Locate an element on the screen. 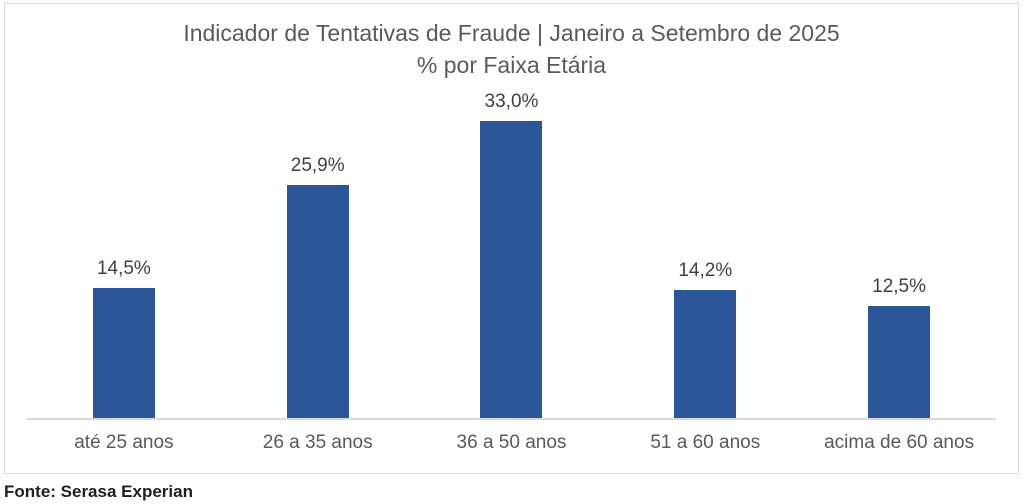  bar-ate-25-anos is located at coordinates (123, 352).